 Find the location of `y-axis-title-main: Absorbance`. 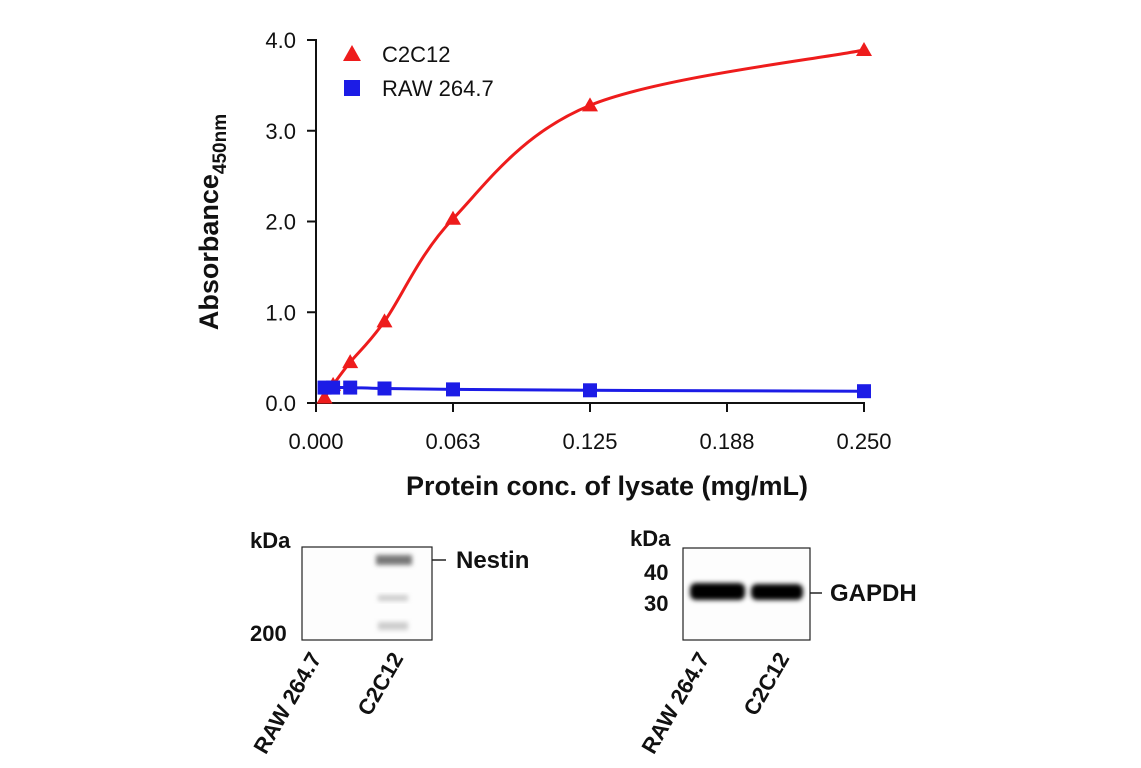

y-axis-title-main: Absorbance is located at coordinates (209, 252).